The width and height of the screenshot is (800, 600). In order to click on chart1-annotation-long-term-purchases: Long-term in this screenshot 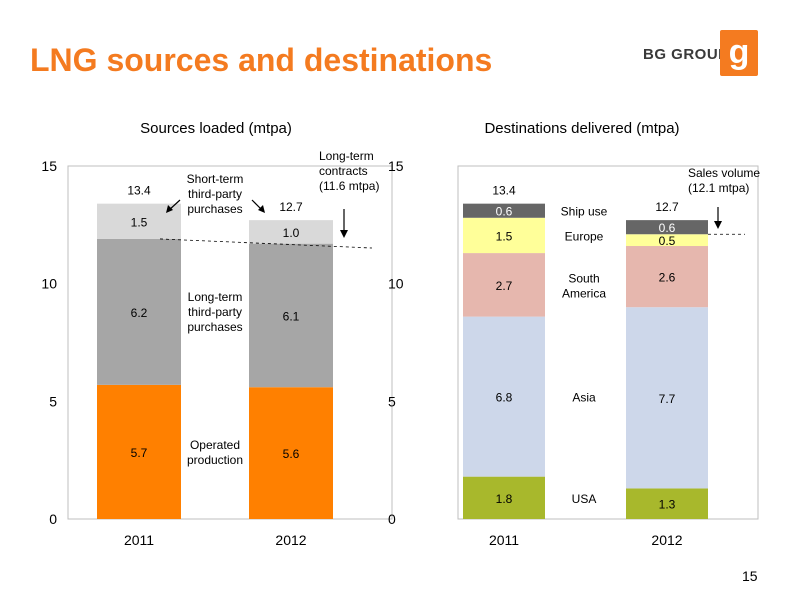, I will do `click(215, 297)`.